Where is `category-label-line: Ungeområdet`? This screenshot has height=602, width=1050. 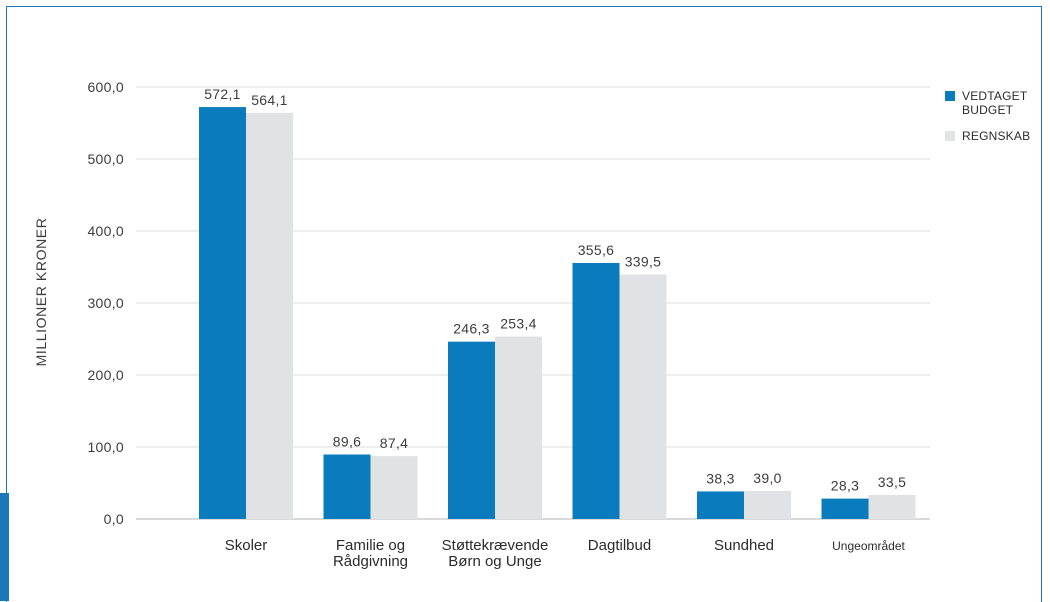 category-label-line: Ungeområdet is located at coordinates (868, 546).